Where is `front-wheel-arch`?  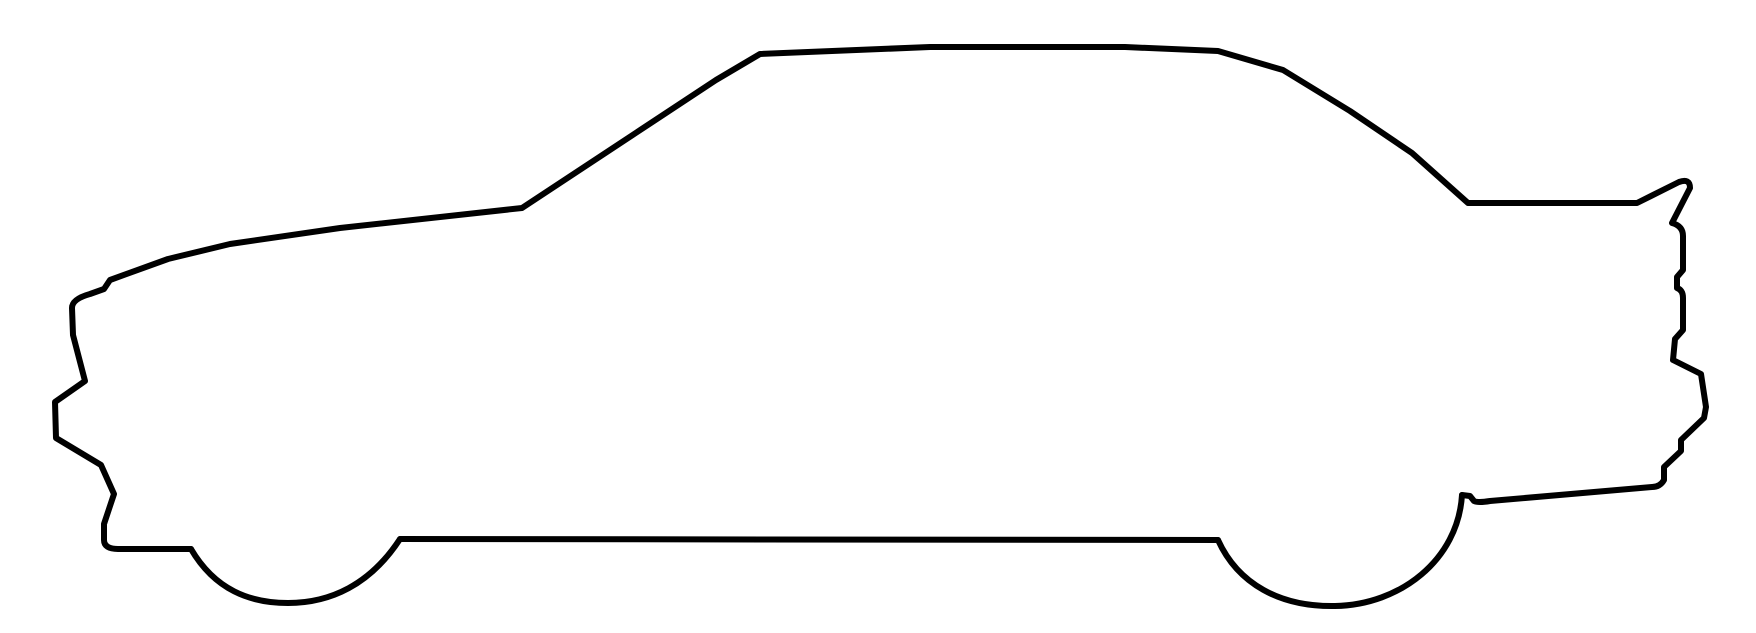 front-wheel-arch is located at coordinates (295, 571).